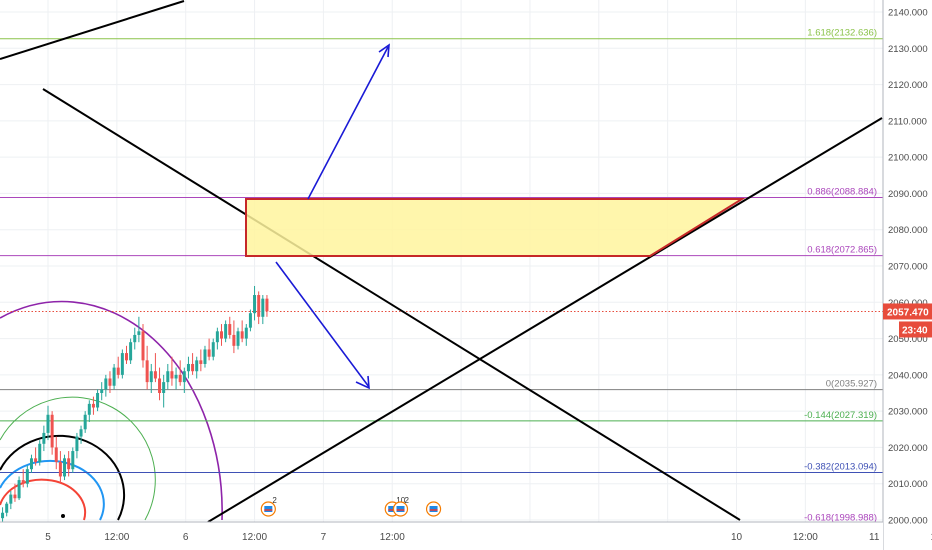  Describe the element at coordinates (908, 158) in the screenshot. I see `y-tick-label: 2100.000` at that location.